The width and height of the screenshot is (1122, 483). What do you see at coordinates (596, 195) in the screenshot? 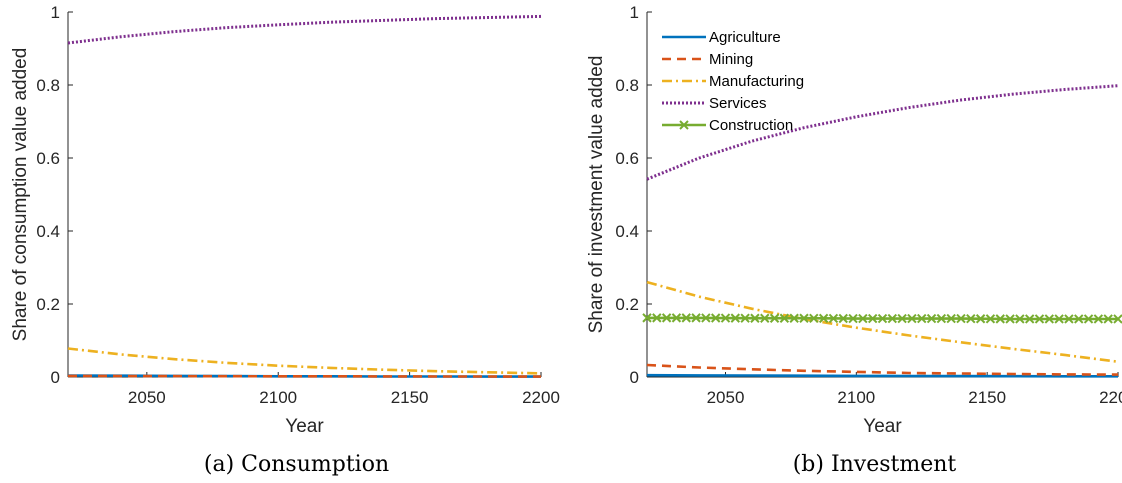
I see `y-axis-label: Share of investment value added` at bounding box center [596, 195].